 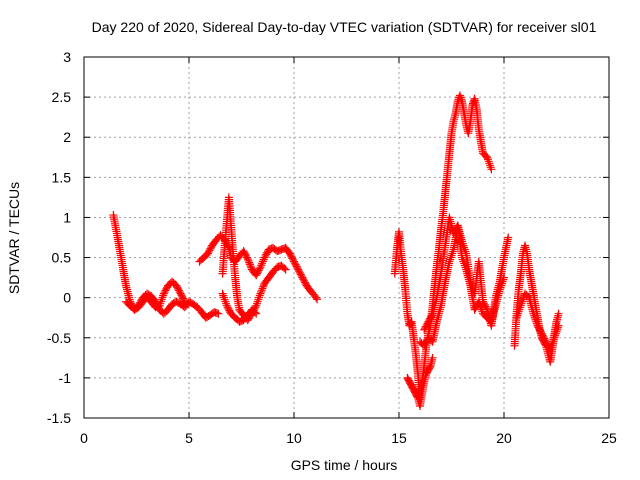 I want to click on y-tick-label: 2, so click(x=67, y=137).